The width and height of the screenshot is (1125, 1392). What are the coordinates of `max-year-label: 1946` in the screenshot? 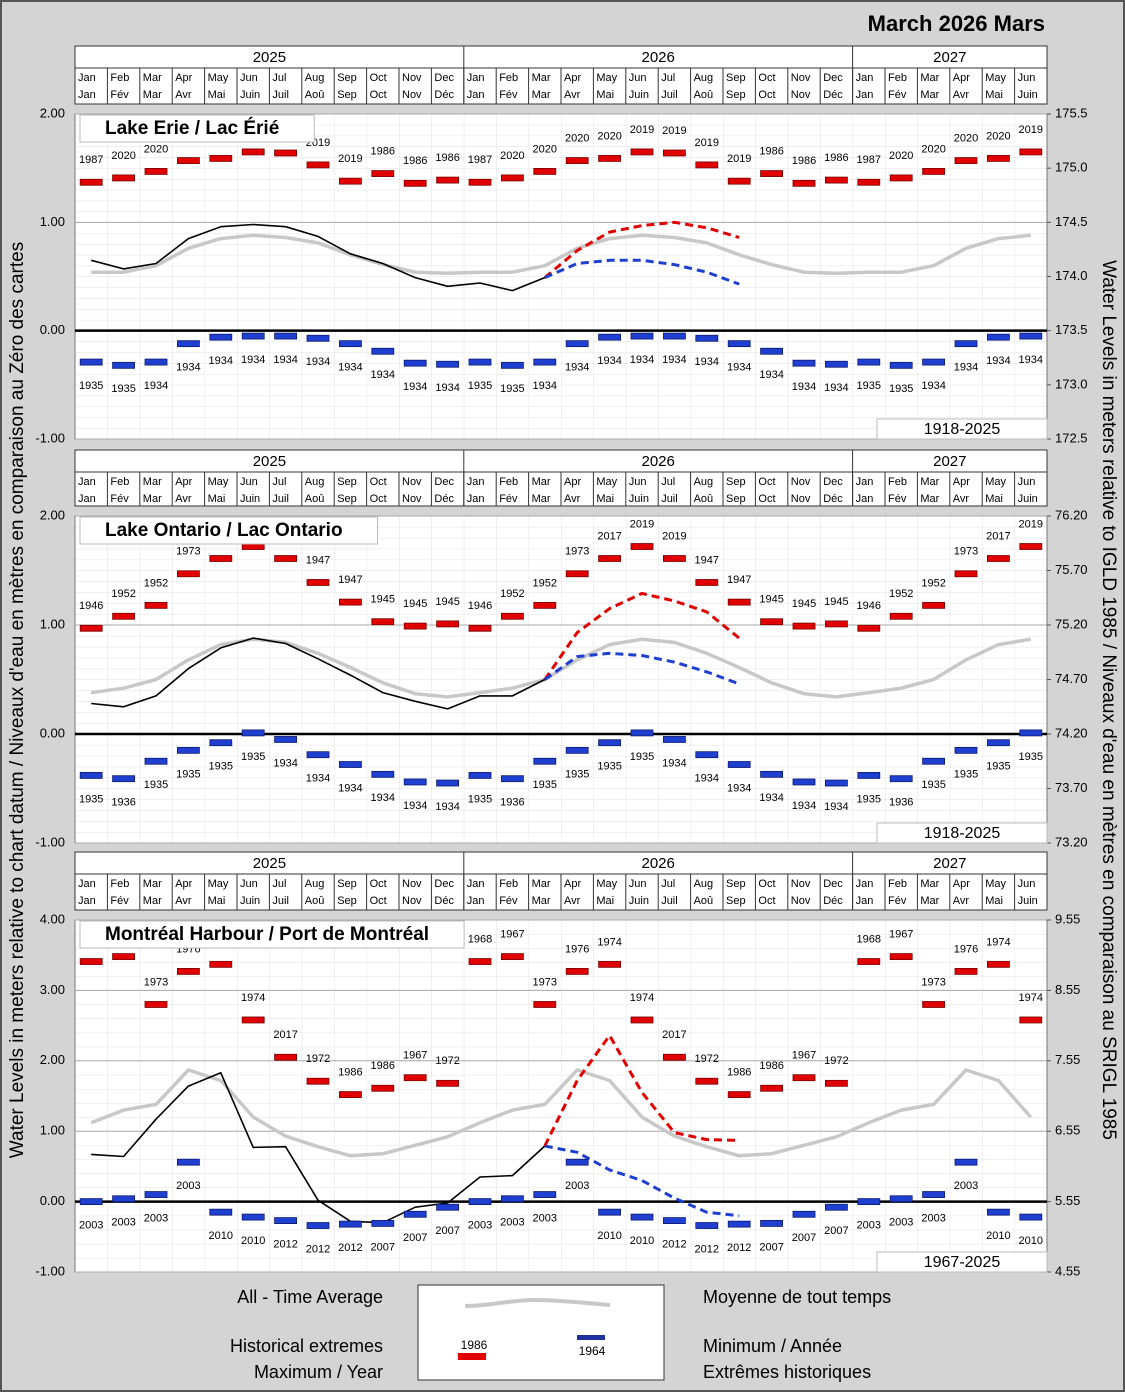 It's located at (480, 606).